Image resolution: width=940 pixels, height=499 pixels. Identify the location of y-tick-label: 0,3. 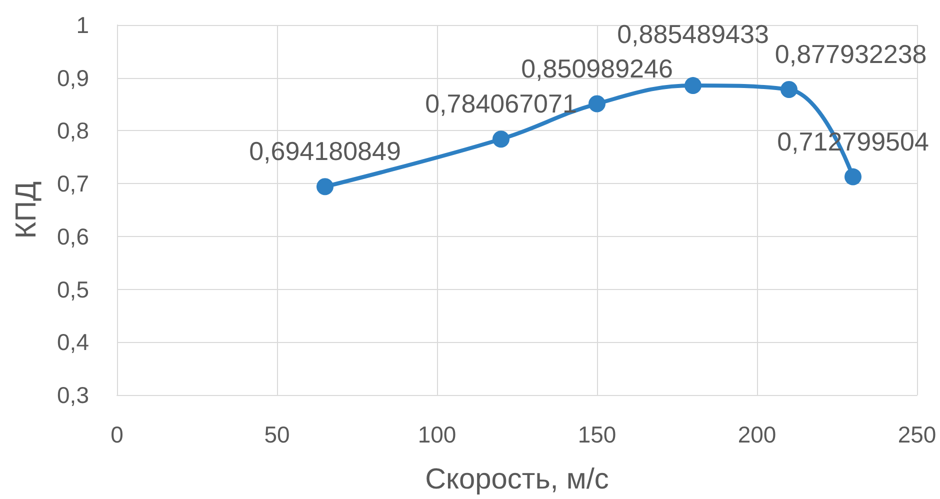
(73, 395).